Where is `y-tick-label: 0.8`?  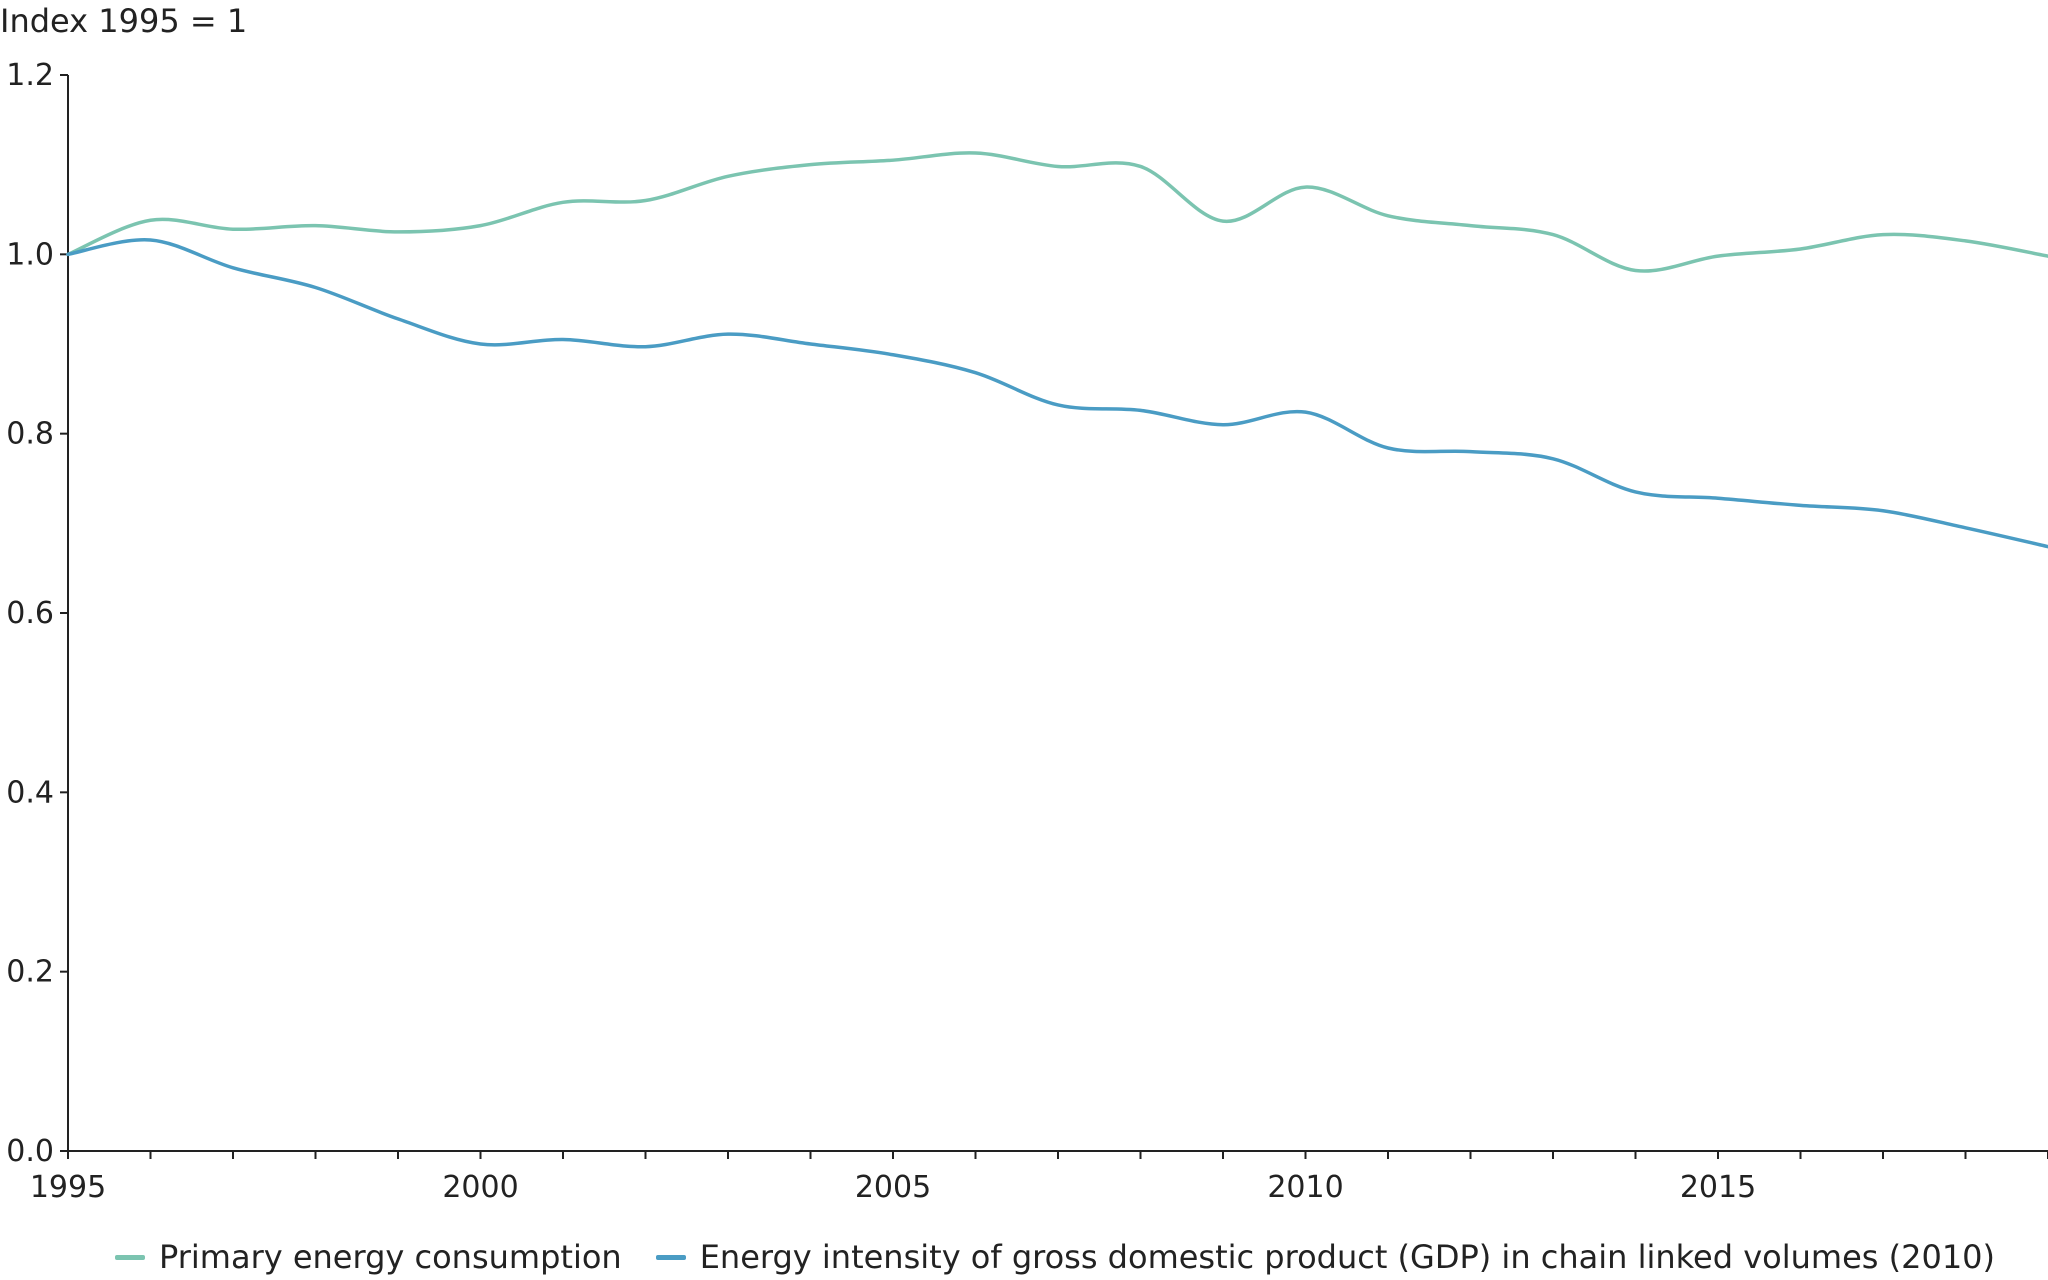
y-tick-label: 0.8 is located at coordinates (30, 434).